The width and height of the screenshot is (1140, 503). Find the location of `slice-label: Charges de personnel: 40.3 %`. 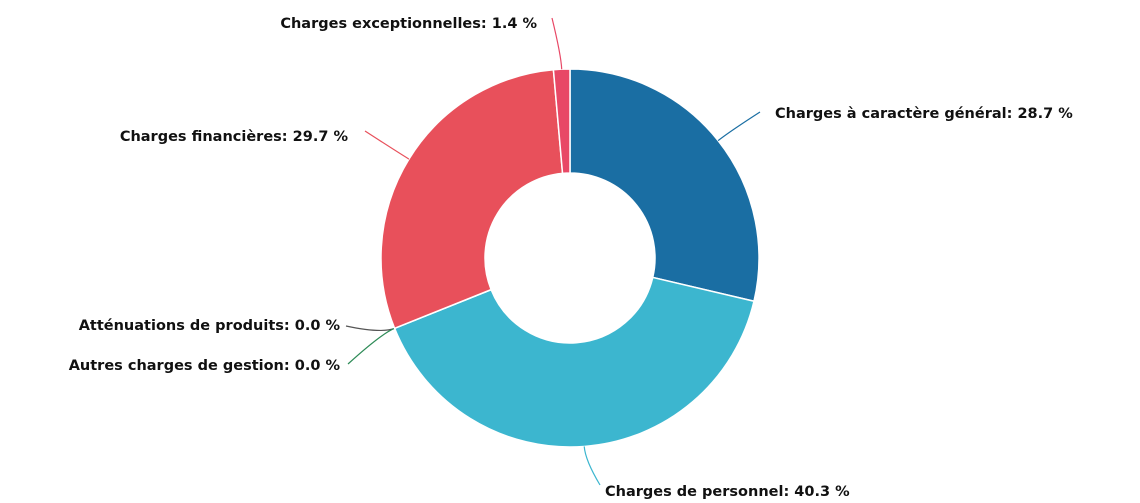

slice-label: Charges de personnel: 40.3 % is located at coordinates (727, 492).